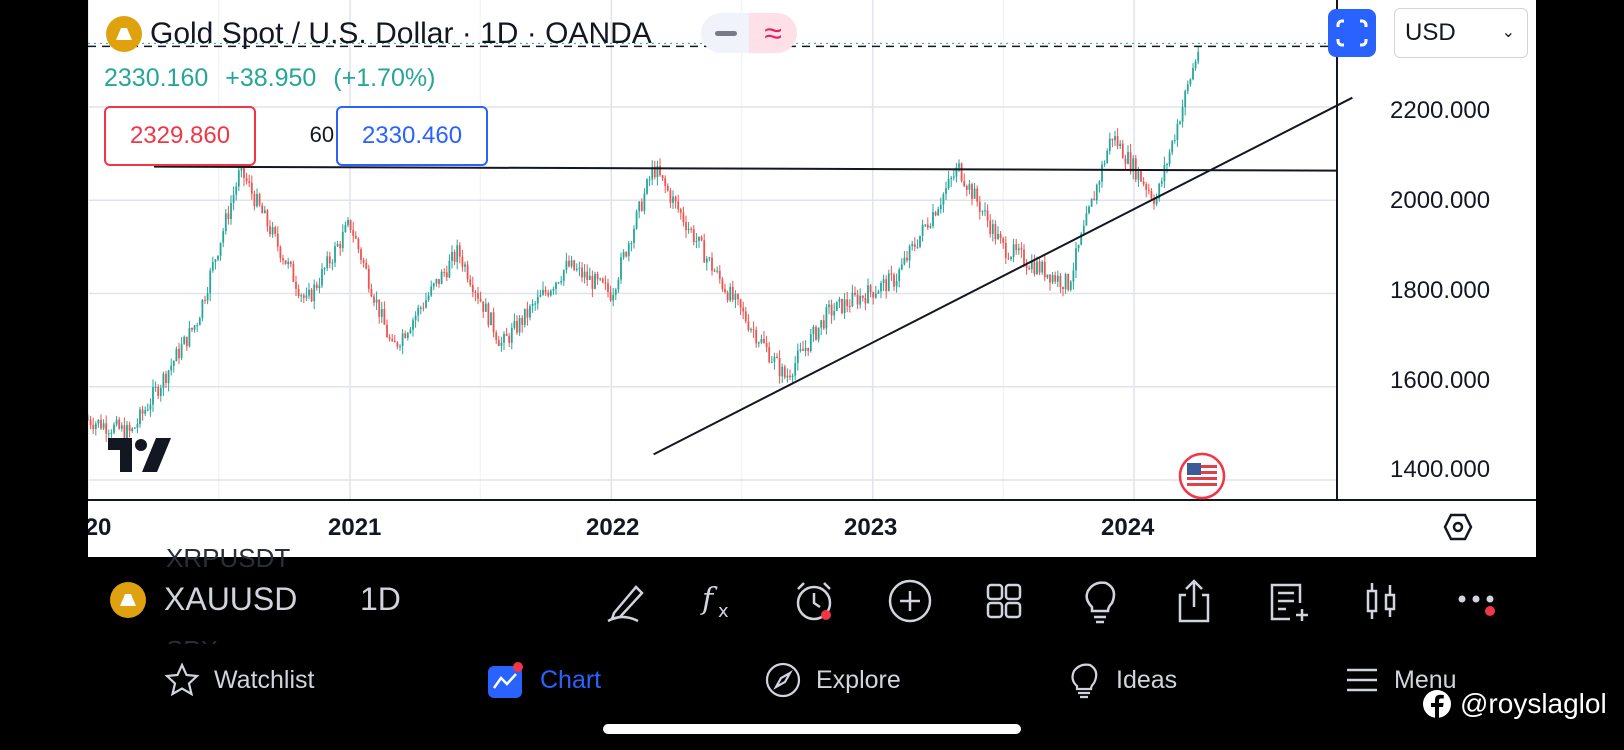 The image size is (1624, 750). What do you see at coordinates (228, 558) in the screenshot?
I see `ghost-symbol: XRPUSDT` at bounding box center [228, 558].